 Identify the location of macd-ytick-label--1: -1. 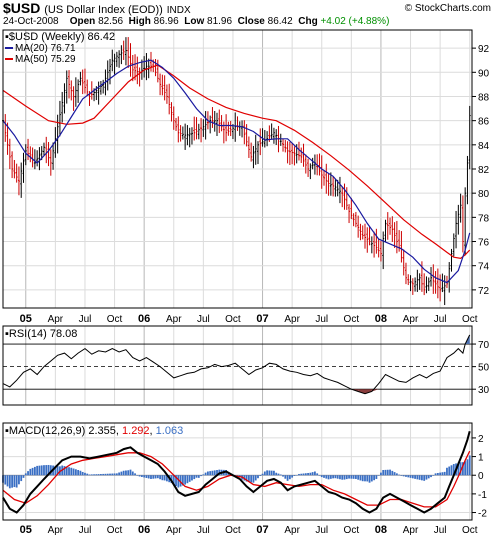
(482, 495).